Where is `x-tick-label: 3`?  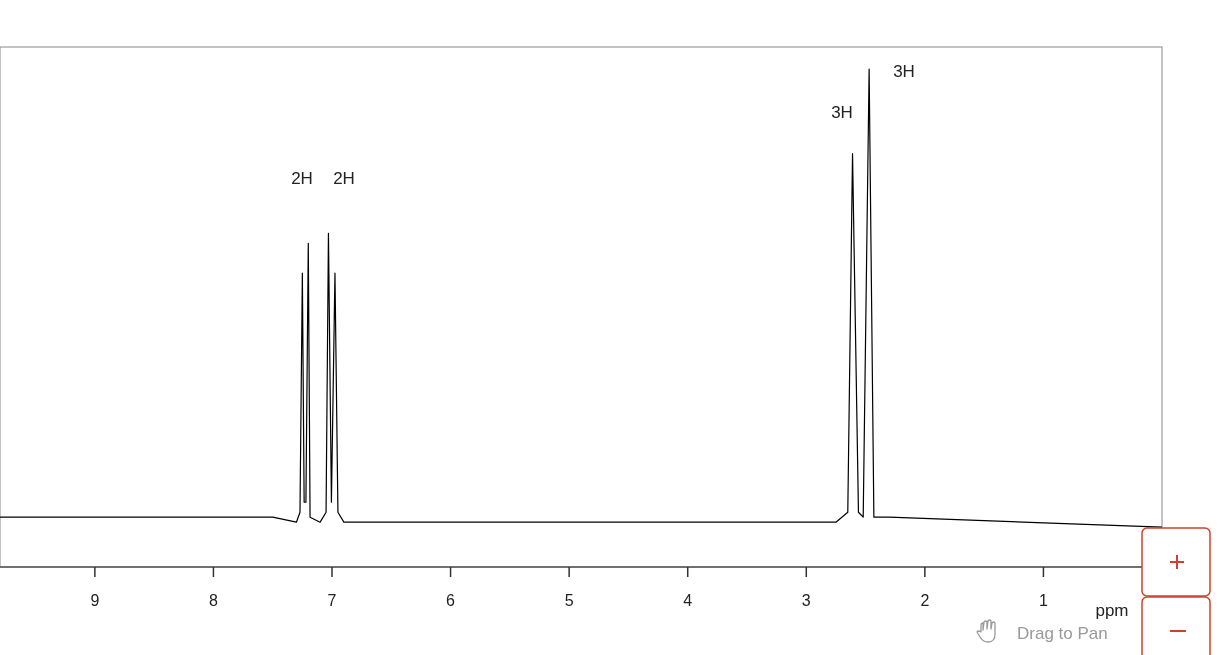
x-tick-label: 3 is located at coordinates (806, 600).